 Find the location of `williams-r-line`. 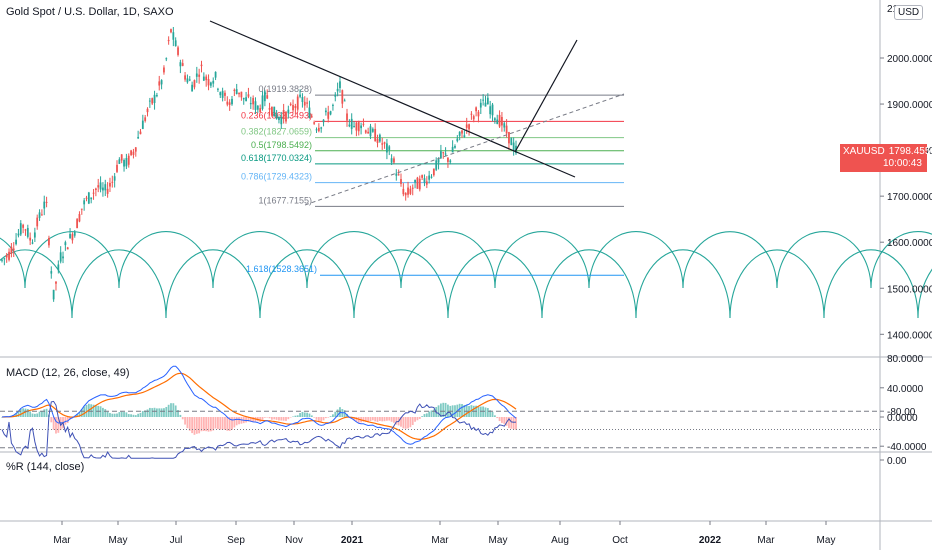

williams-r-line is located at coordinates (259, 429).